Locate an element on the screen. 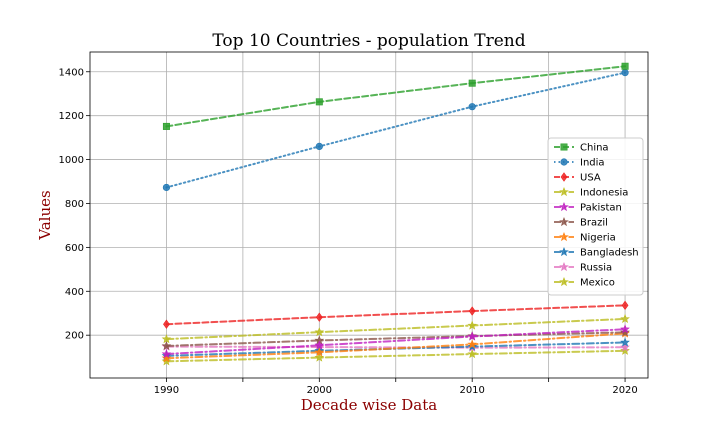  legend-label-bangladesh: Bangladesh is located at coordinates (609, 253).